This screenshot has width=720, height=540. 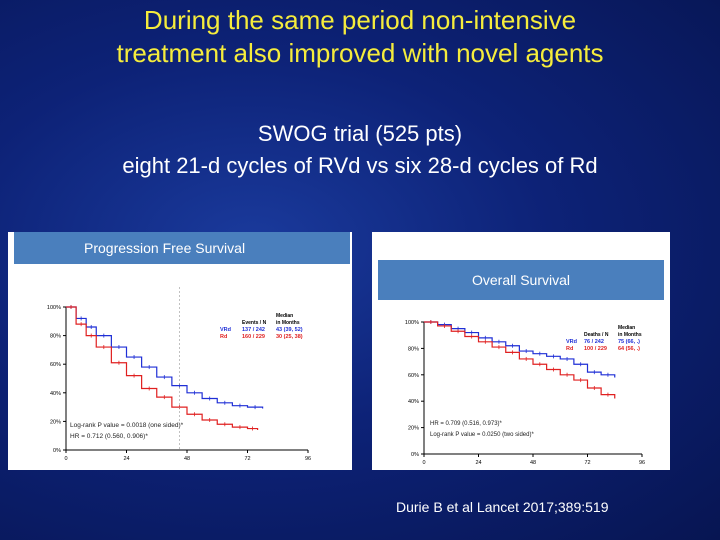 What do you see at coordinates (253, 330) in the screenshot?
I see `pfs-legend-events: 137 / 242` at bounding box center [253, 330].